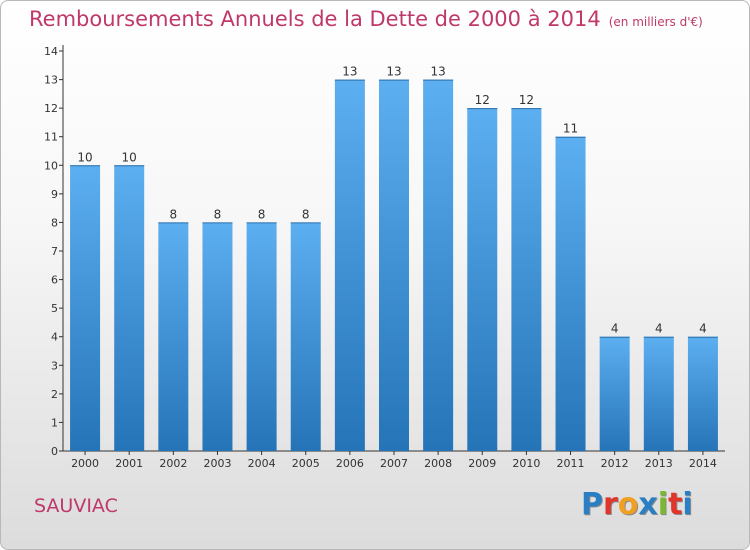 The height and width of the screenshot is (550, 750). I want to click on commune-name: SAUVIAC, so click(76, 506).